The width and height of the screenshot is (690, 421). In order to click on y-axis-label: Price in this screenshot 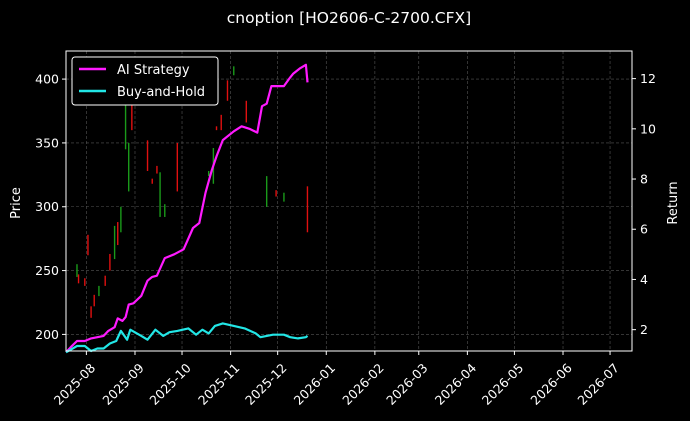, I will do `click(16, 203)`.